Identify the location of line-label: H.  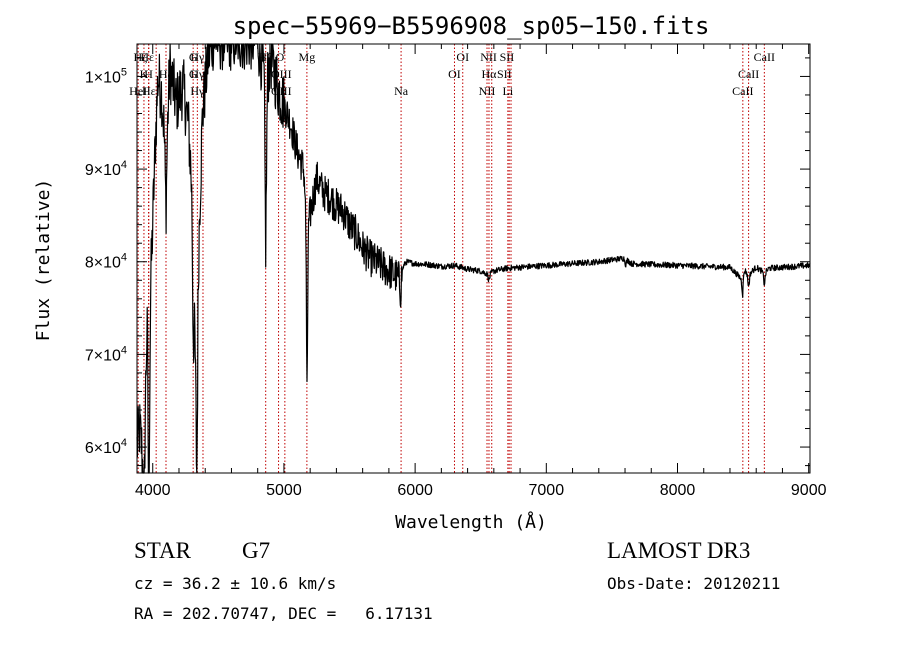
(148, 74).